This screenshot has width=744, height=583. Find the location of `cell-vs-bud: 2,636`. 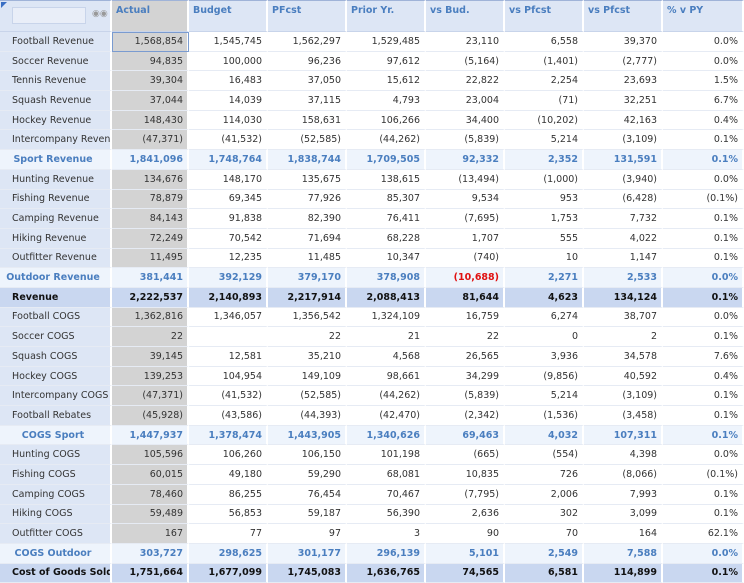

cell-vs-bud: 2,636 is located at coordinates (465, 514).